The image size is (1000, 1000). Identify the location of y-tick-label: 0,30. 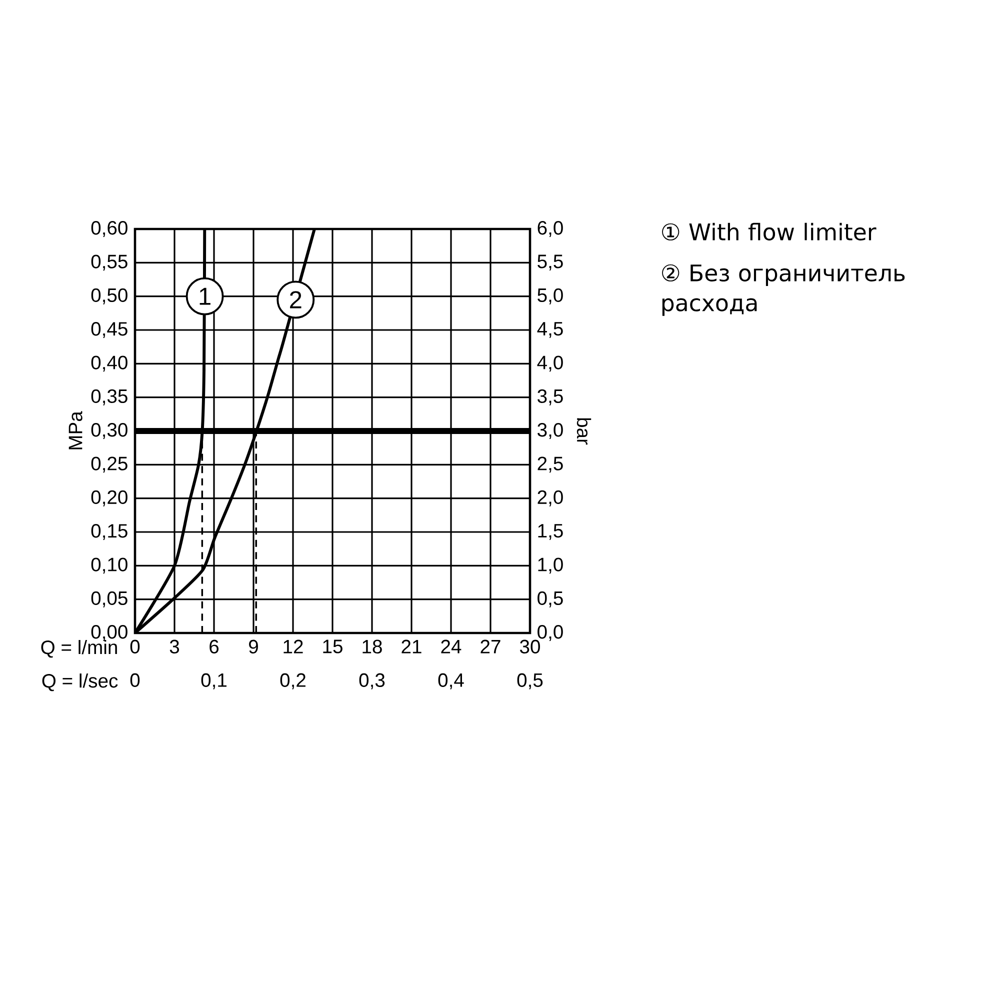
(109, 431).